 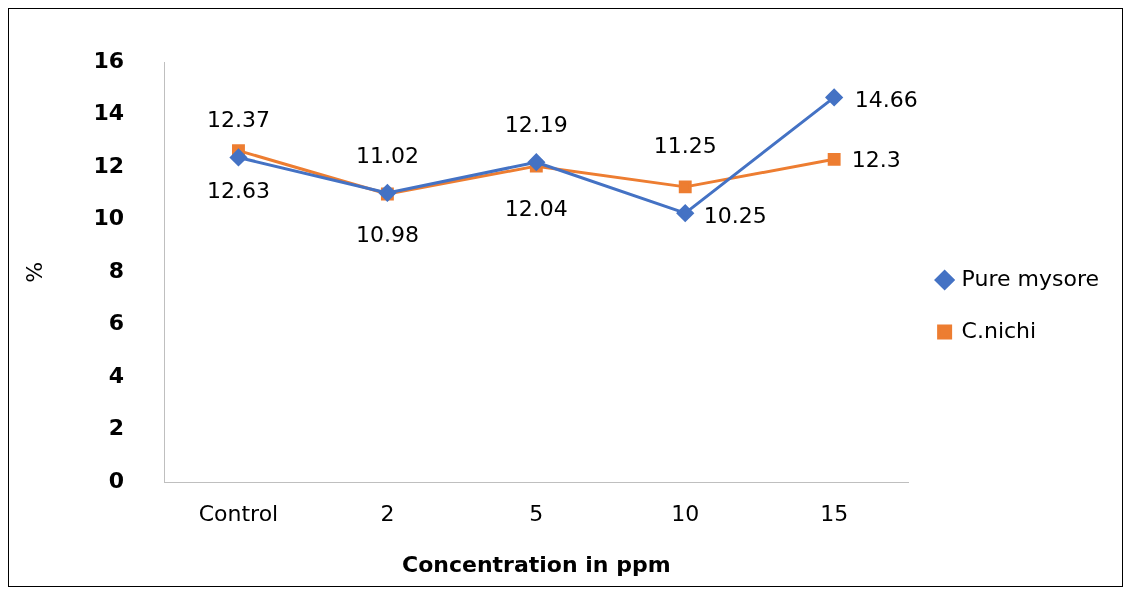 What do you see at coordinates (685, 514) in the screenshot?
I see `x-tick-label: 10` at bounding box center [685, 514].